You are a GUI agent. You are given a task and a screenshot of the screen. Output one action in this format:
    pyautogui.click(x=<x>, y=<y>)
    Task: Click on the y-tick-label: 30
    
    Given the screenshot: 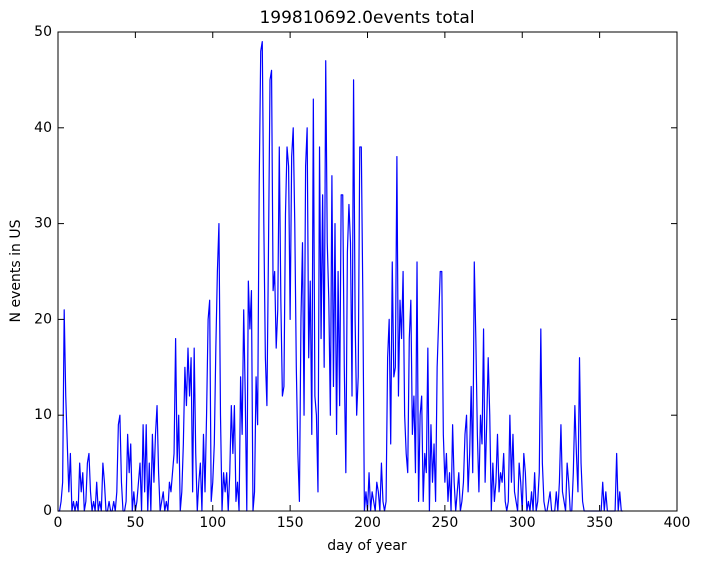 What is the action you would take?
    pyautogui.click(x=43, y=224)
    